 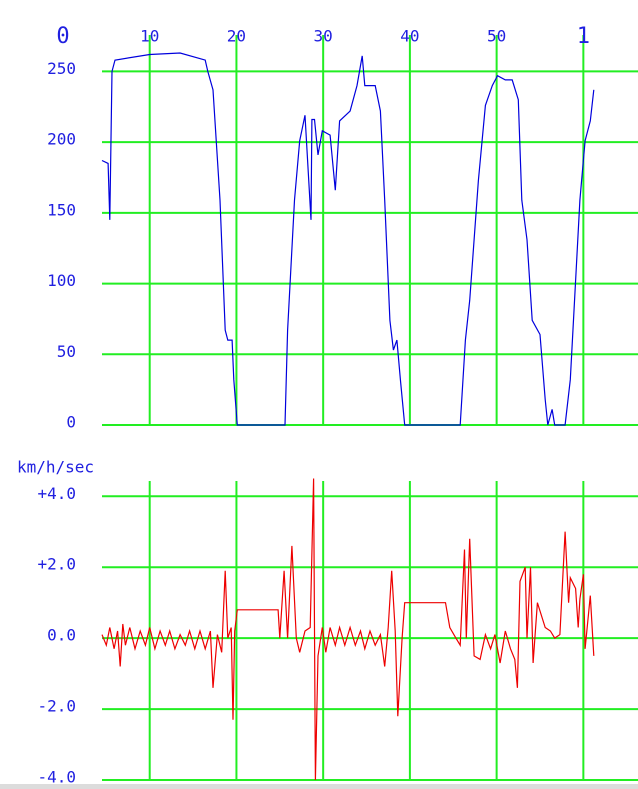 I want to click on x-tick-label: 30, so click(x=323, y=36).